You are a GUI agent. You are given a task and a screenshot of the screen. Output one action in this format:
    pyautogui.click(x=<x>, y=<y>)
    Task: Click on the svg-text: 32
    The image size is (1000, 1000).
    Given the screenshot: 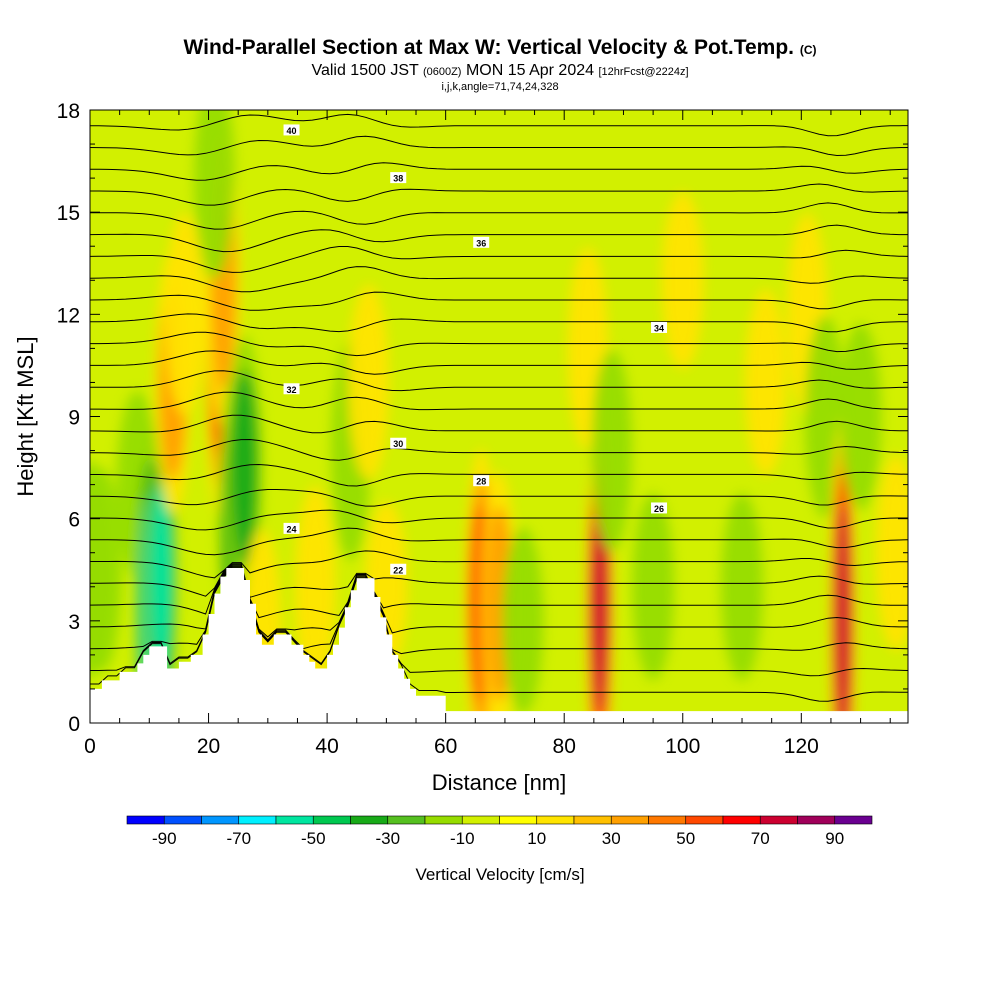 What is the action you would take?
    pyautogui.click(x=292, y=390)
    